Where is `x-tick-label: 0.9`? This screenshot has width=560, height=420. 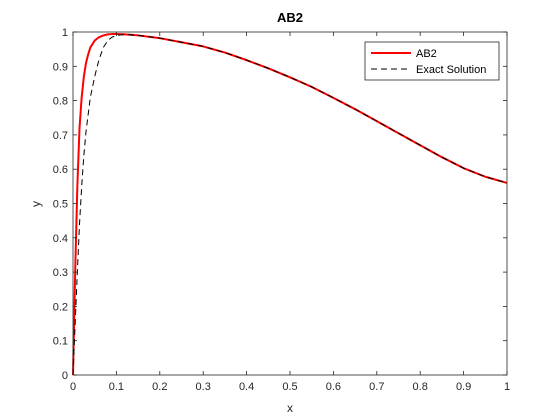 x-tick-label: 0.9 is located at coordinates (463, 387).